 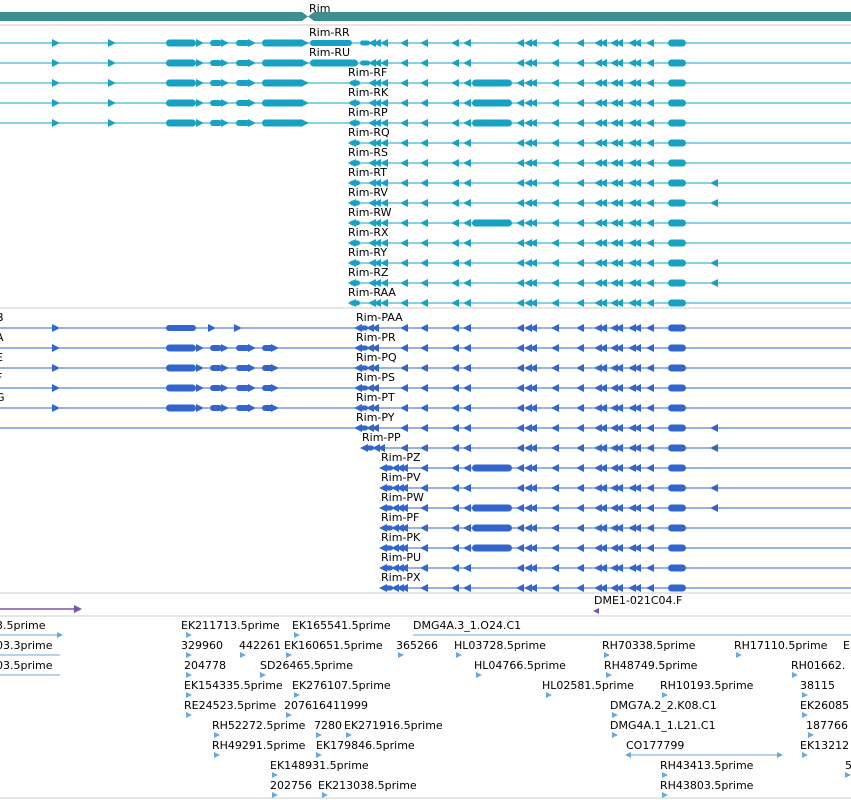 I want to click on est-label: RH52272.5prime, so click(x=259, y=725).